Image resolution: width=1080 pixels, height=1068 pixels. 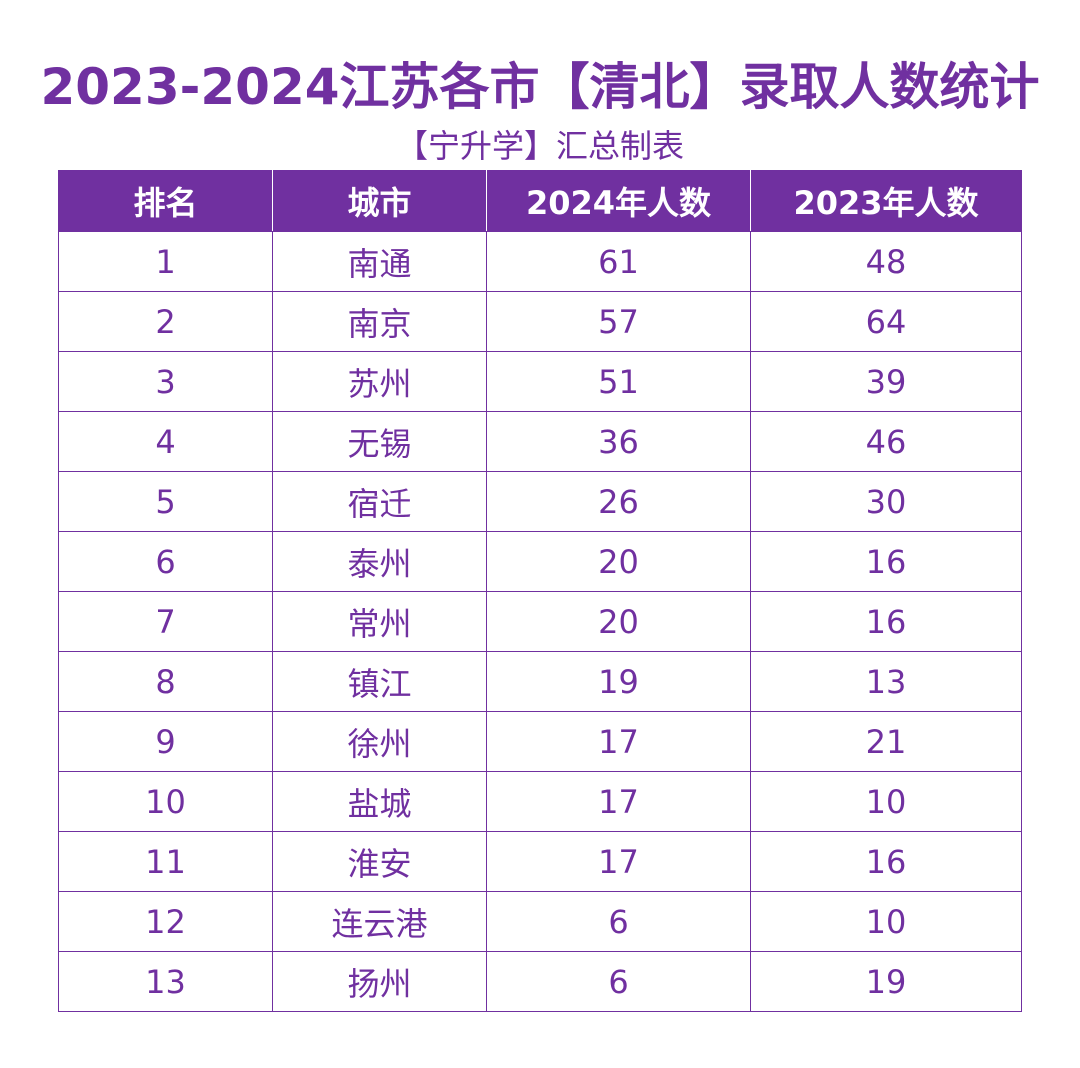 I want to click on cell-2023-count: 48, so click(x=886, y=261).